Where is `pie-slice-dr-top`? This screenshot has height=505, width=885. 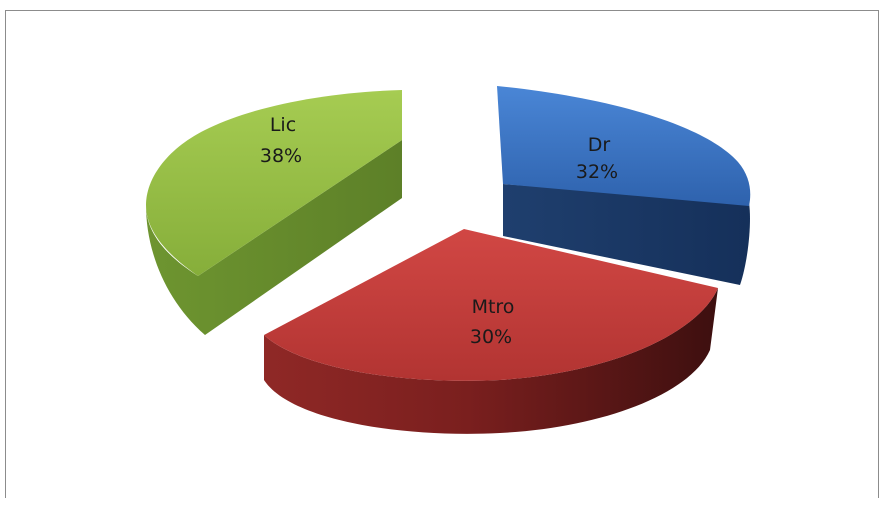
pie-slice-dr-top is located at coordinates (624, 146).